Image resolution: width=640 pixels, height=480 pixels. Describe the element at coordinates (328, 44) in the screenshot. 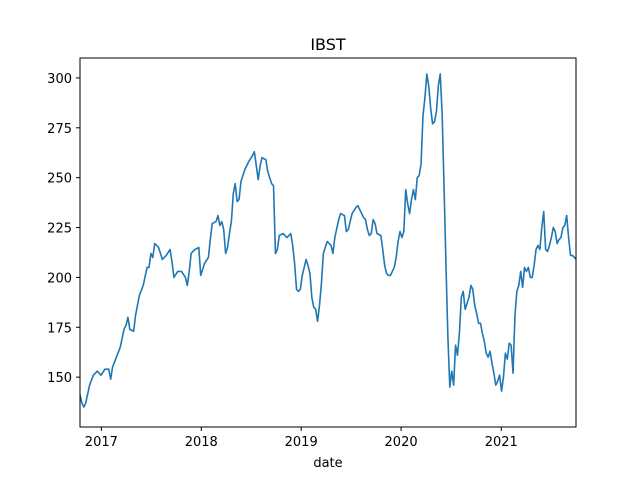

I see `chart-title: IBST` at that location.